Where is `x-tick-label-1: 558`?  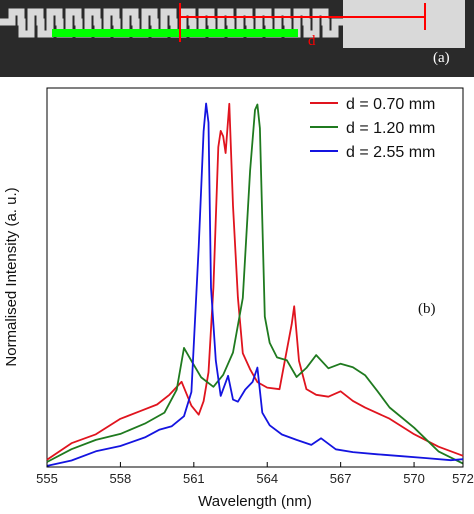
x-tick-label-1: 558 is located at coordinates (121, 478).